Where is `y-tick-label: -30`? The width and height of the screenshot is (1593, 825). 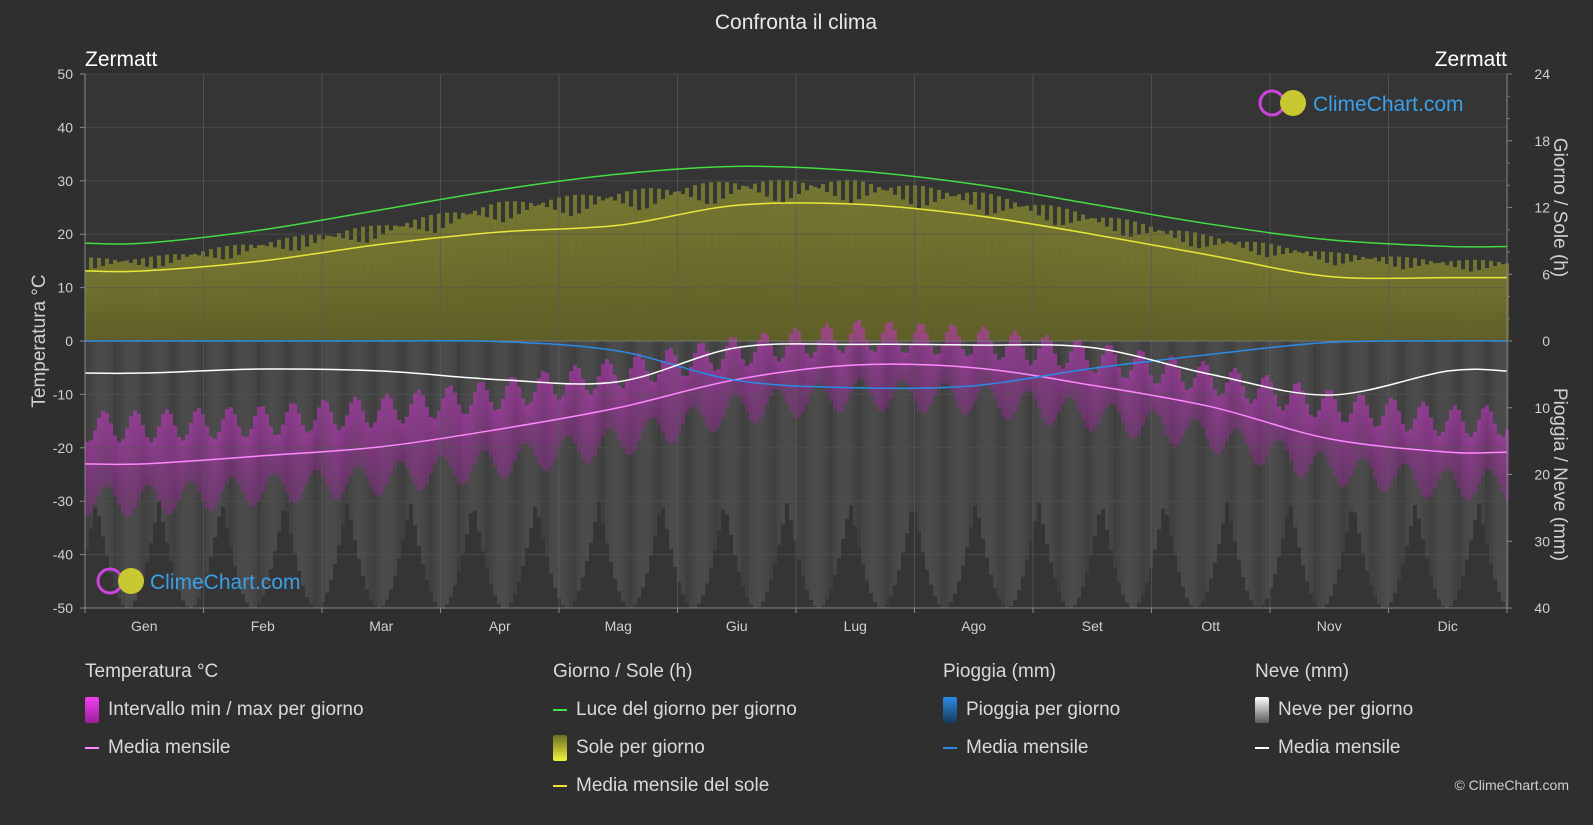
y-tick-label: -30 is located at coordinates (63, 501).